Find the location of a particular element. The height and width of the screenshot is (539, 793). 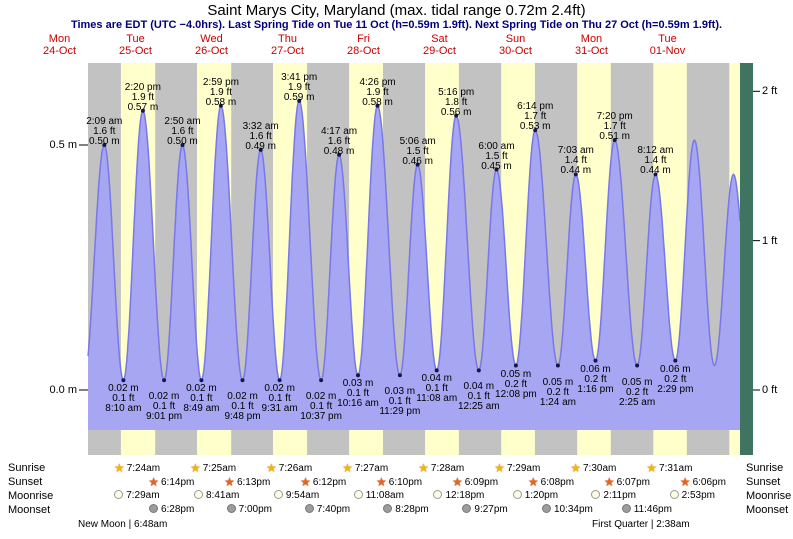

low-tide-annotation: 0.02 m 0.1 ft 9:48 pm is located at coordinates (242, 407).